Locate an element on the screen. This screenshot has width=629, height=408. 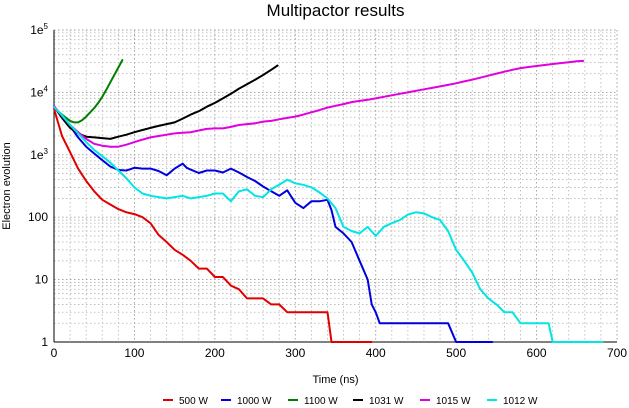
x-tick-label: 400 is located at coordinates (376, 353).